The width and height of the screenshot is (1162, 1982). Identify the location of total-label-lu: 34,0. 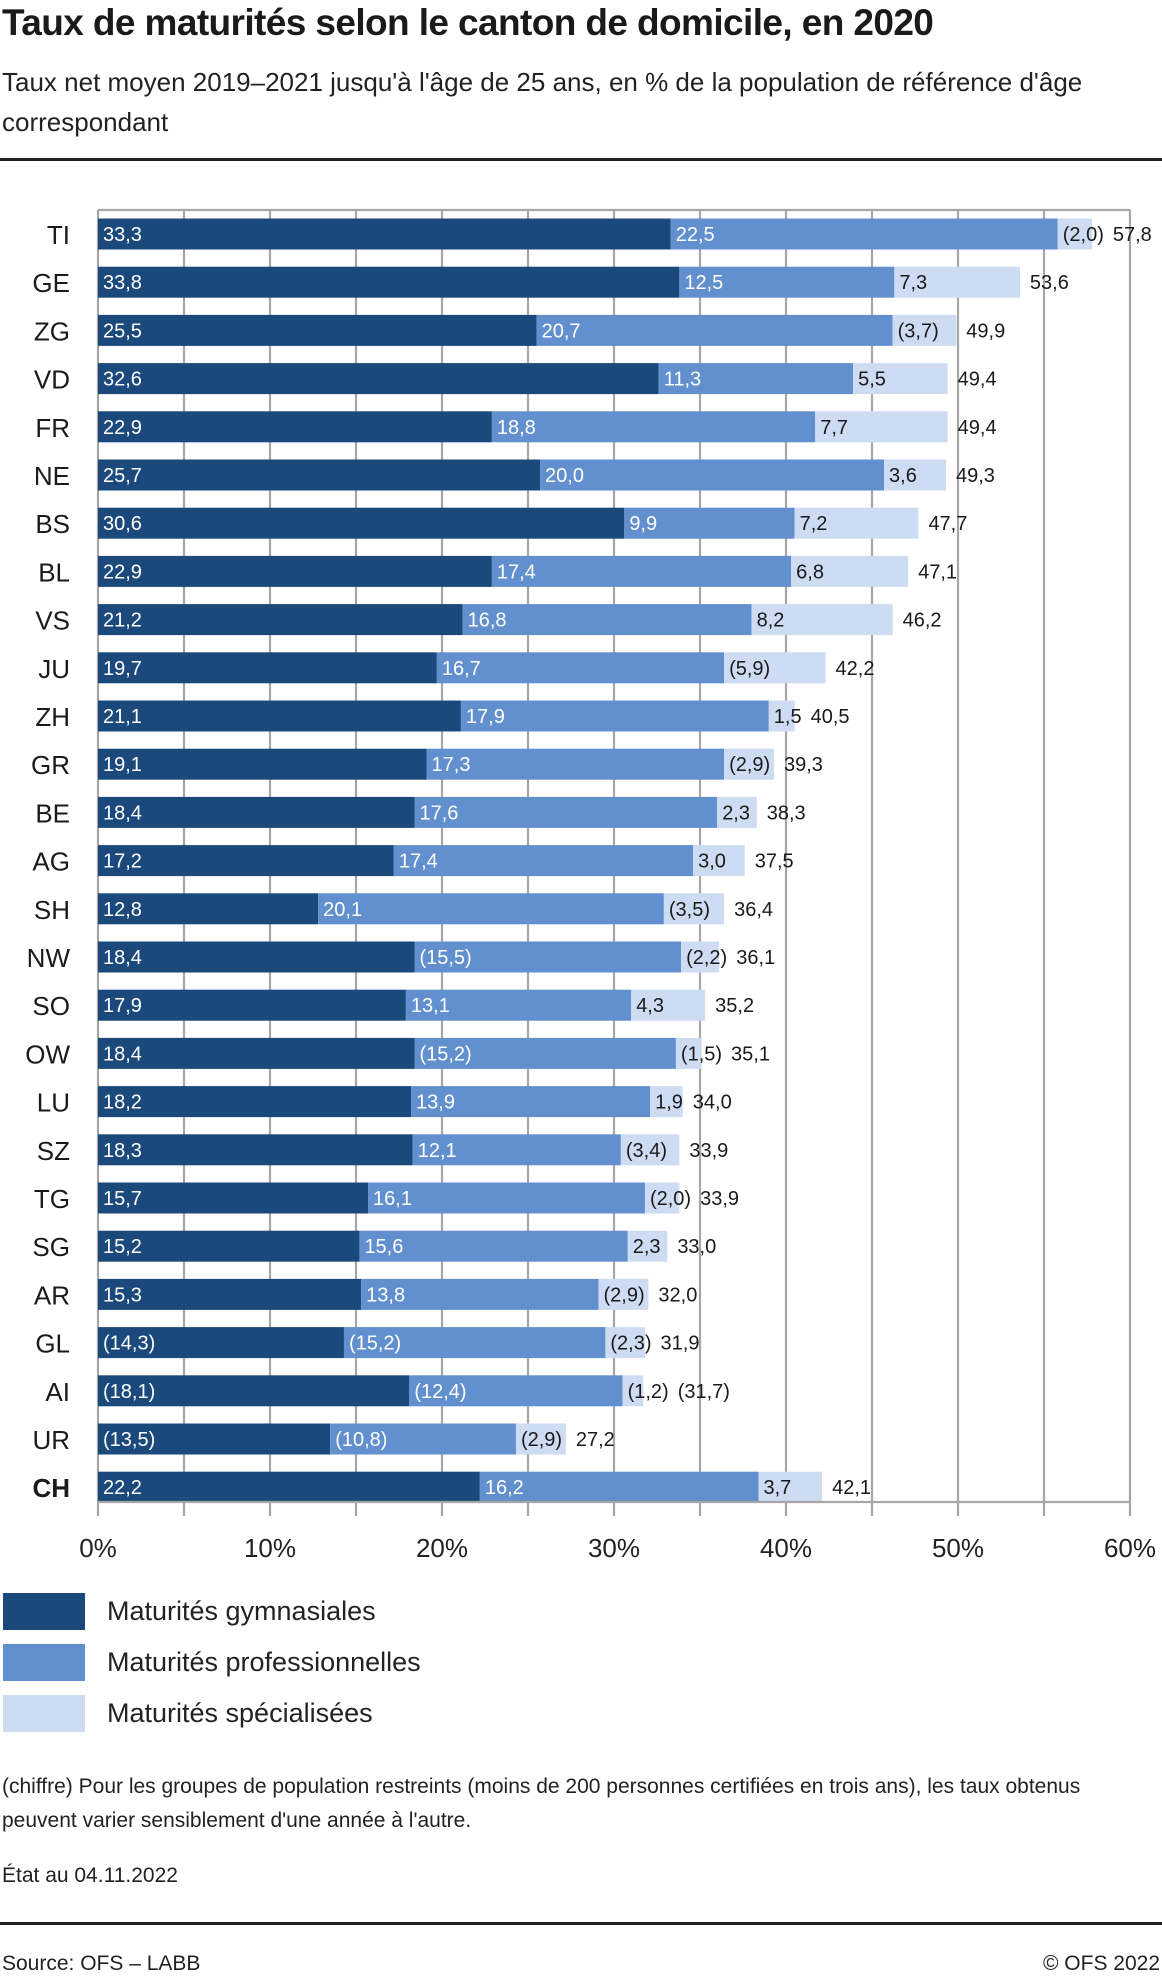
(712, 1103).